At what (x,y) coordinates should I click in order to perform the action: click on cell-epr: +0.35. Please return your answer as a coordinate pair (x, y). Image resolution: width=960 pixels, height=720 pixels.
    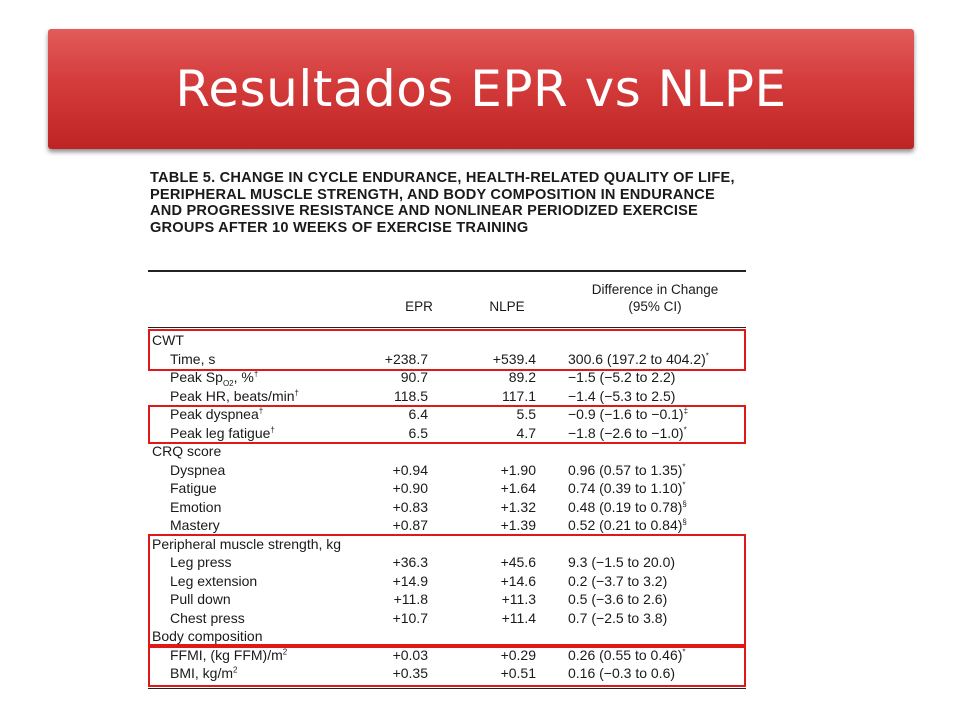
    Looking at the image, I should click on (410, 673).